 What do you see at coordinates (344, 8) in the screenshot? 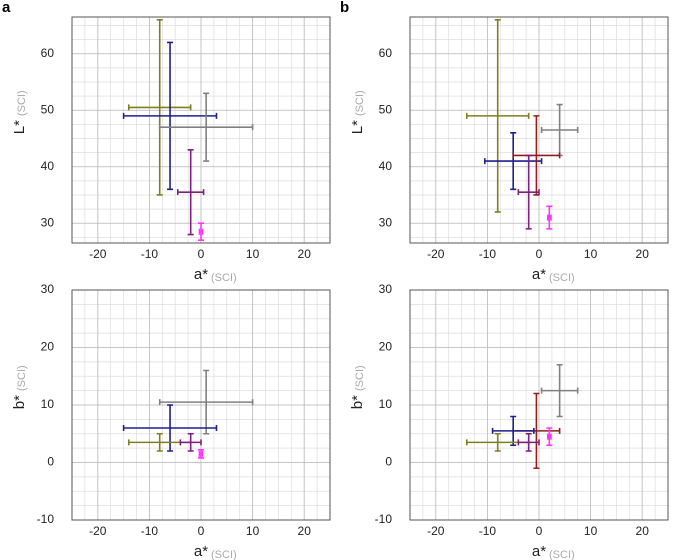
I see `panel-label: b` at bounding box center [344, 8].